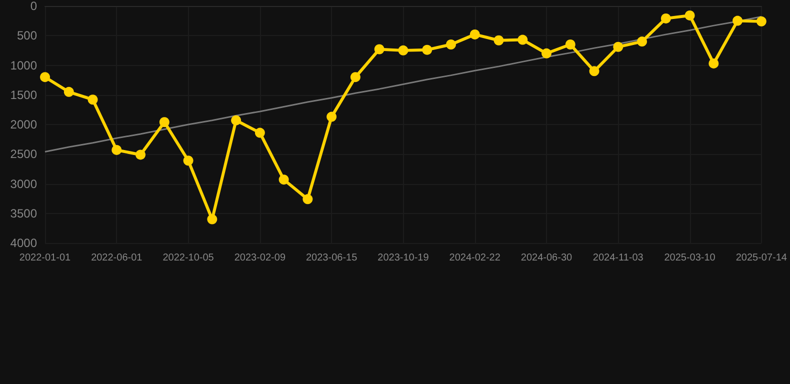  I want to click on y-tick-label: 3500, so click(24, 213).